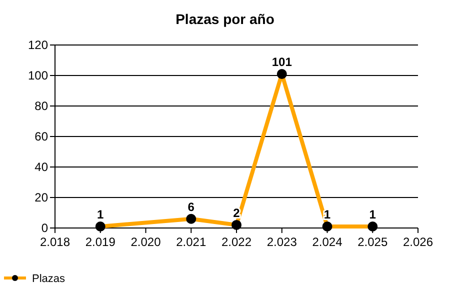 This screenshot has height=300, width=450. What do you see at coordinates (41, 167) in the screenshot?
I see `y-tick-label: 40` at bounding box center [41, 167].